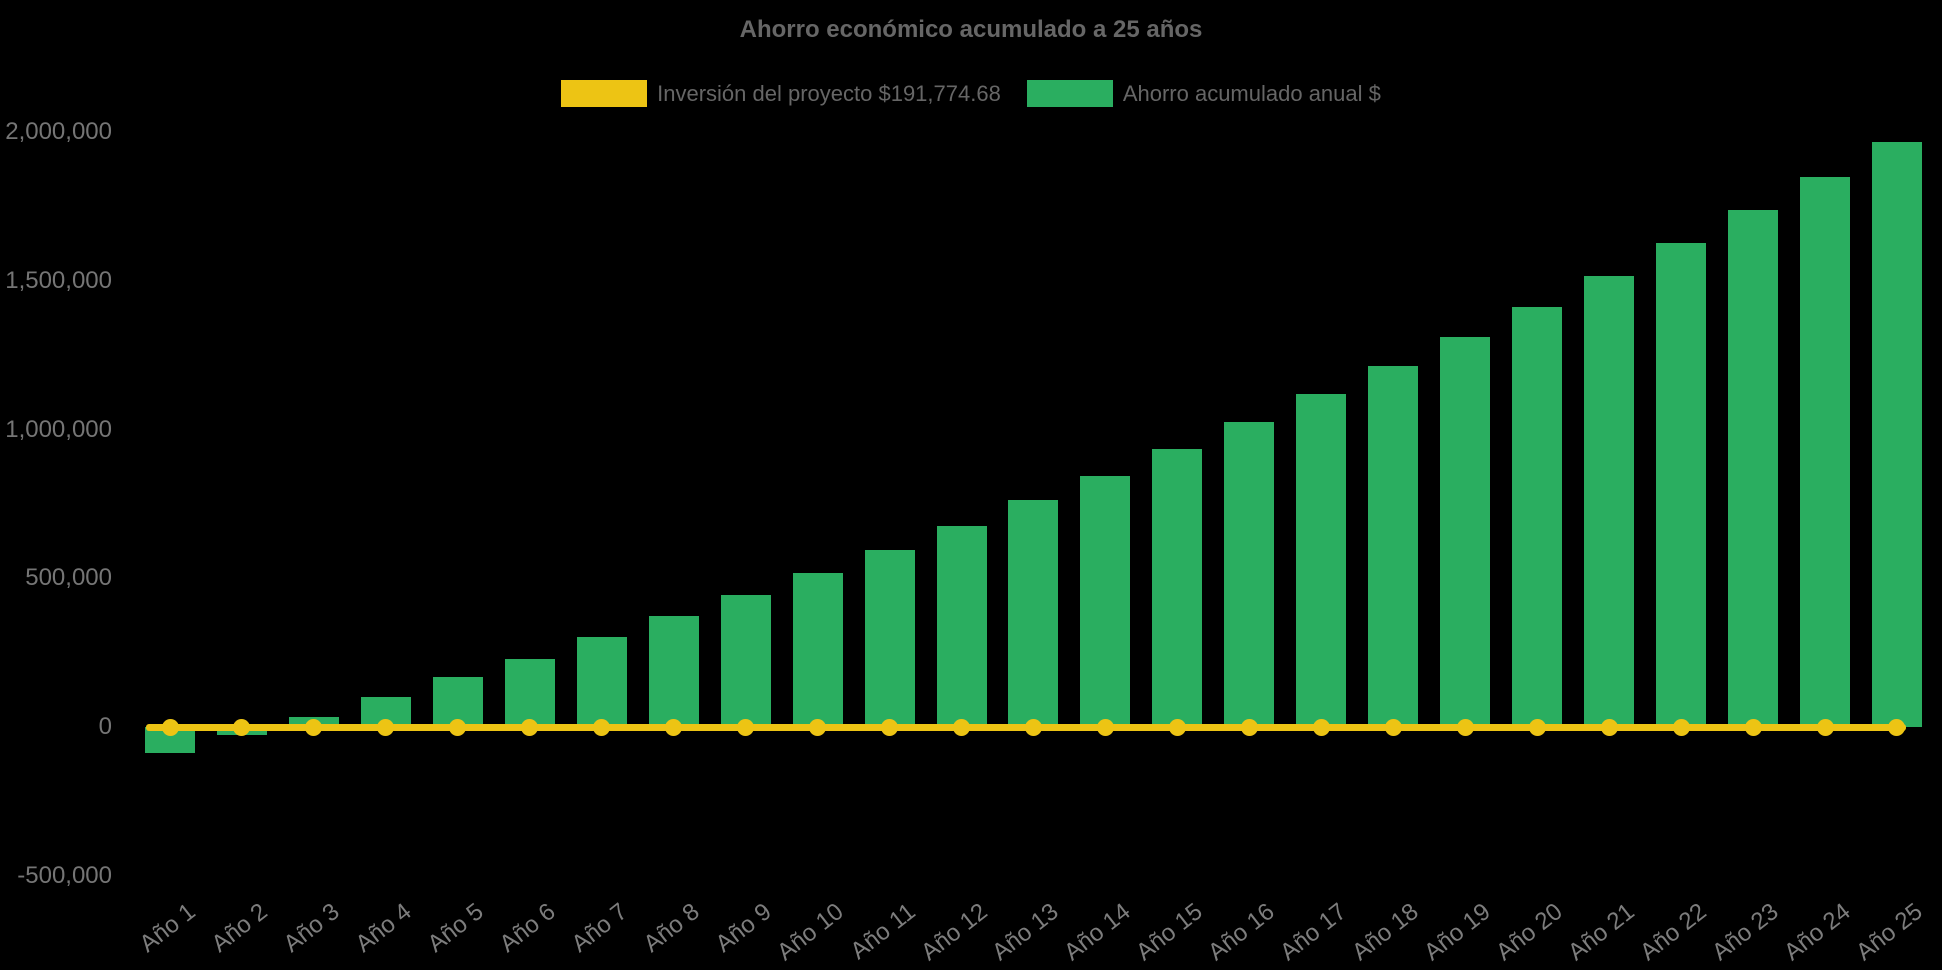  I want to click on investment-line-point-año-2, so click(242, 727).